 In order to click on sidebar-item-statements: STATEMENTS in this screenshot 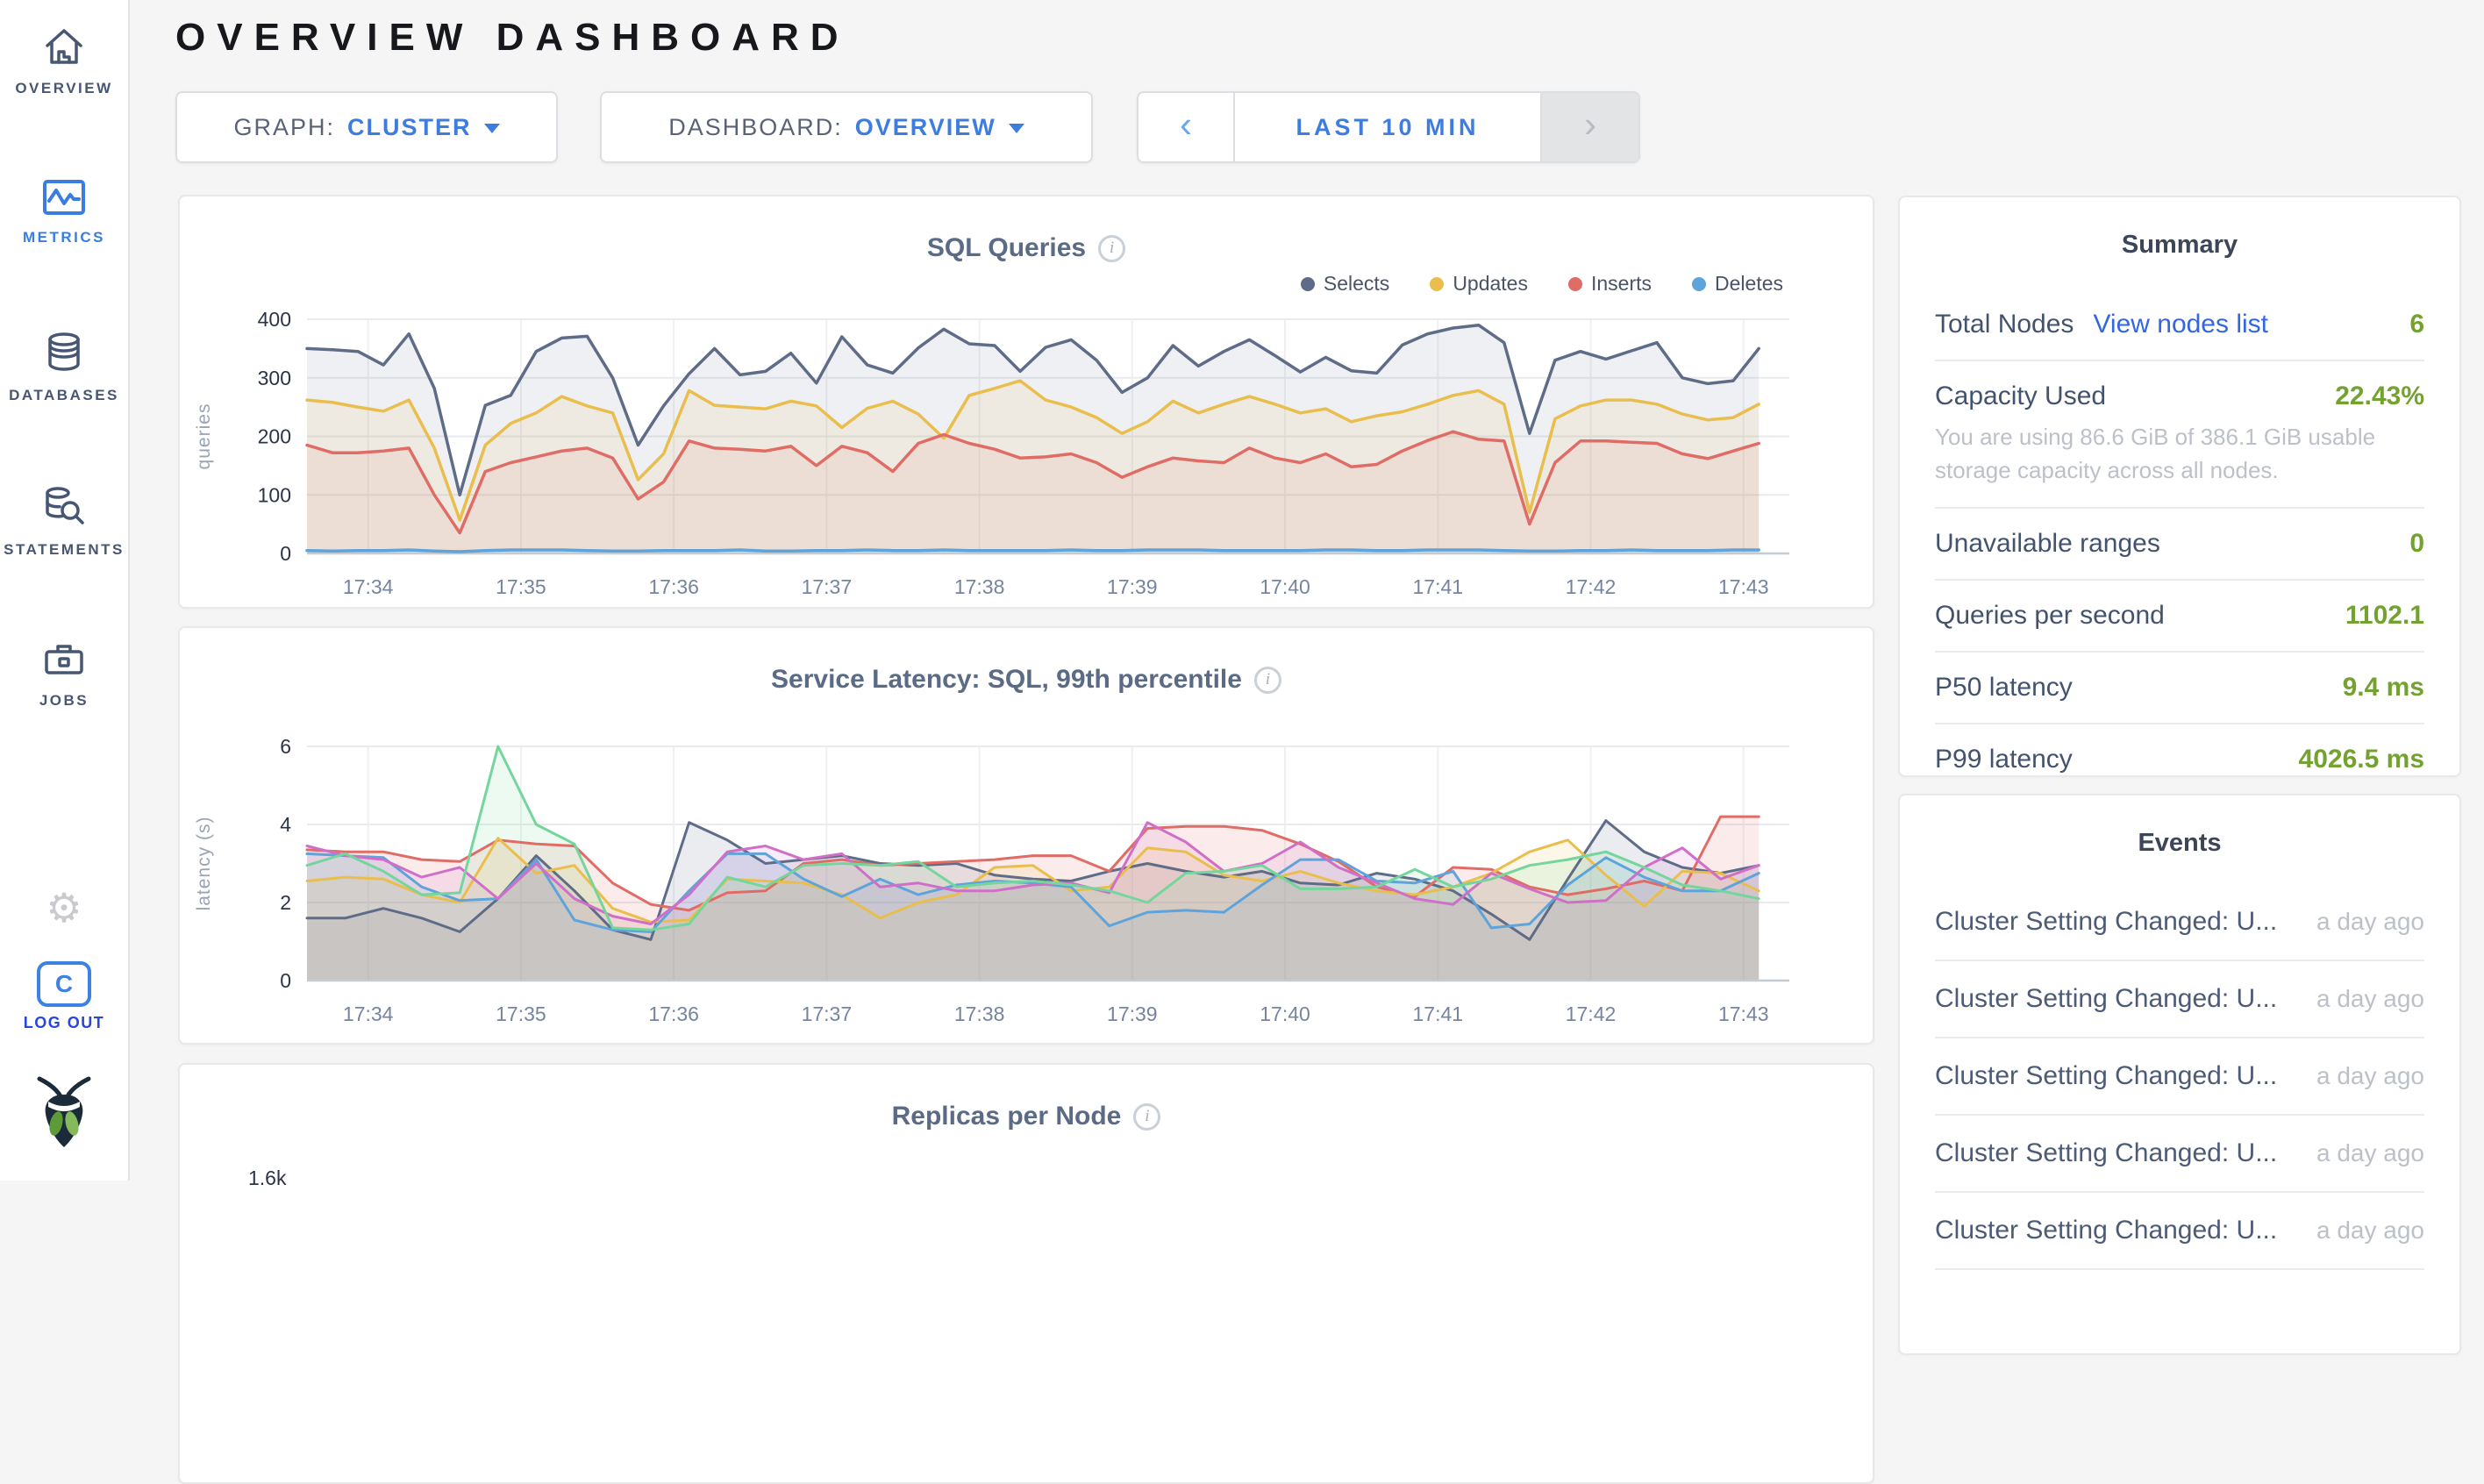, I will do `click(64, 523)`.